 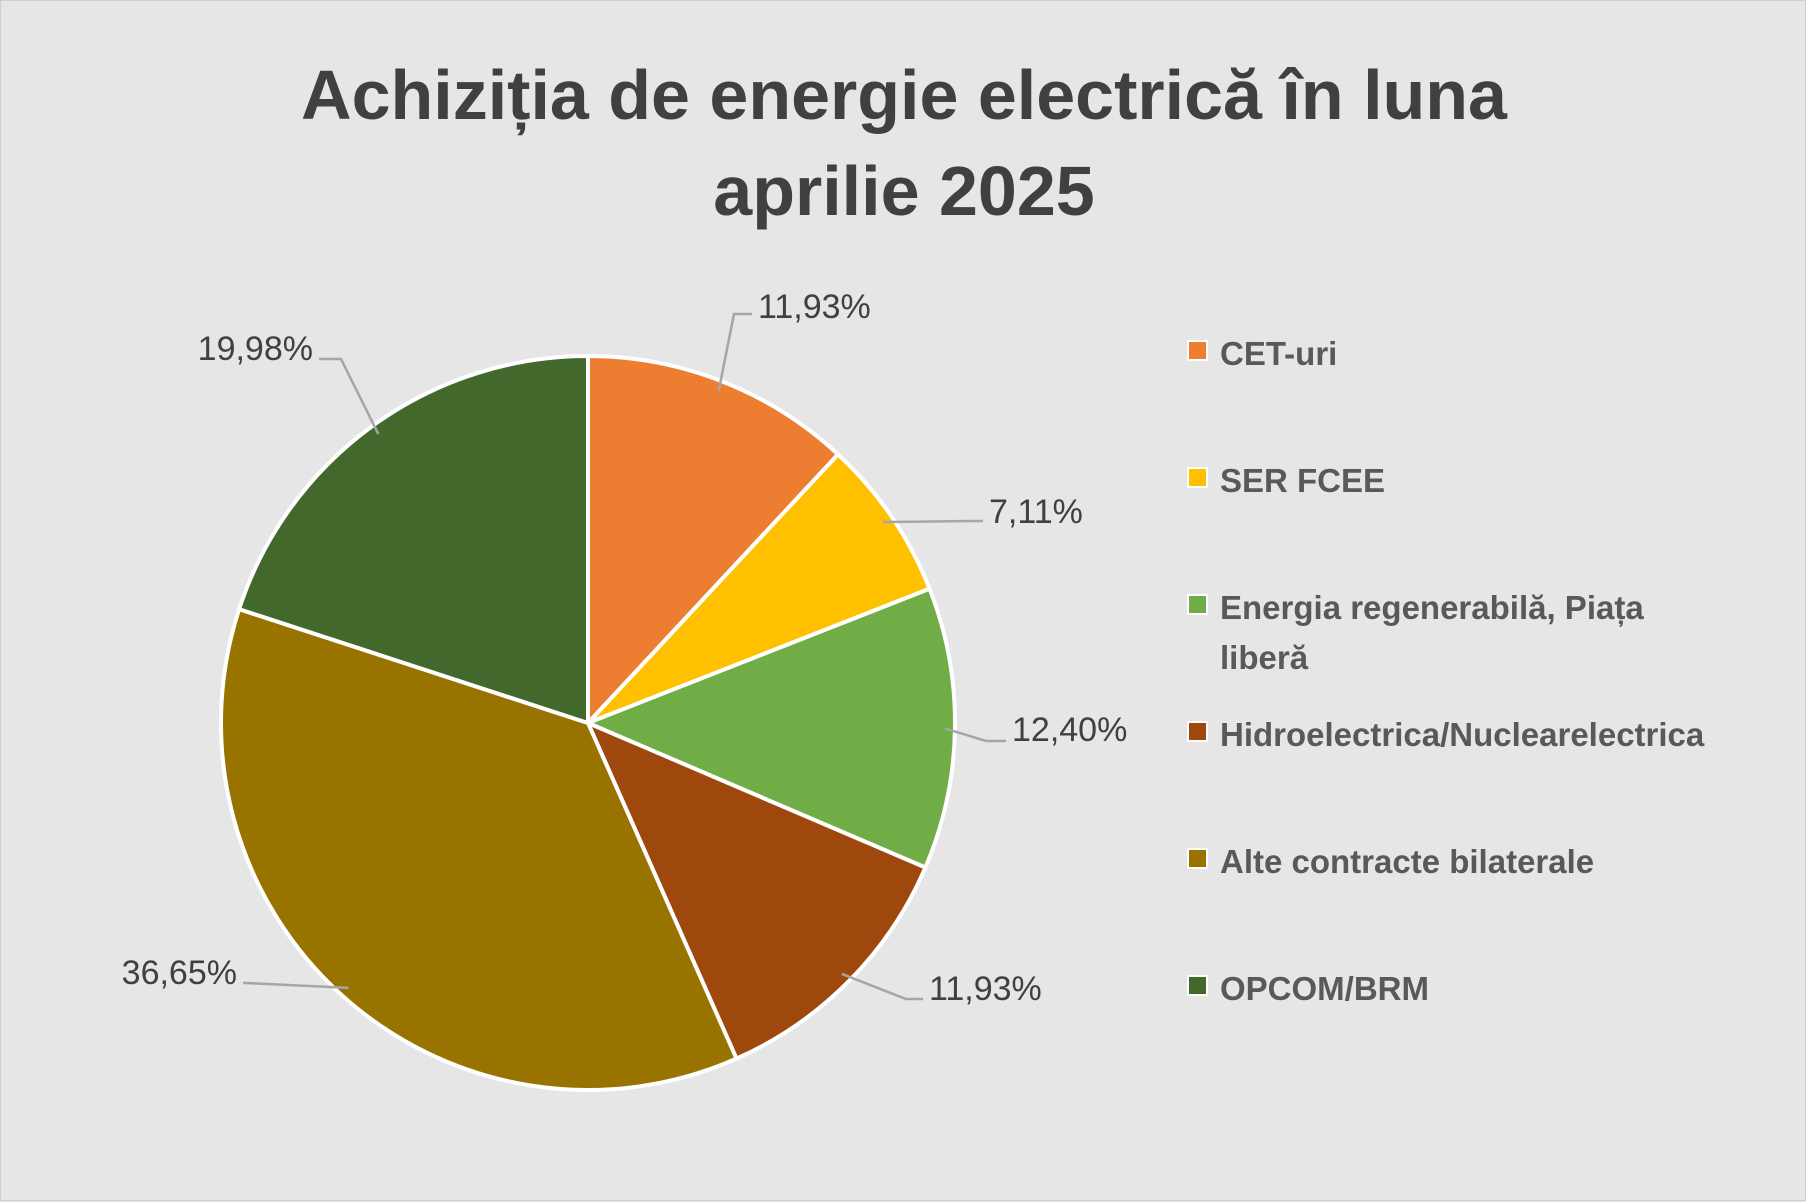 What do you see at coordinates (1069, 730) in the screenshot?
I see `data-label-3: 12,40%` at bounding box center [1069, 730].